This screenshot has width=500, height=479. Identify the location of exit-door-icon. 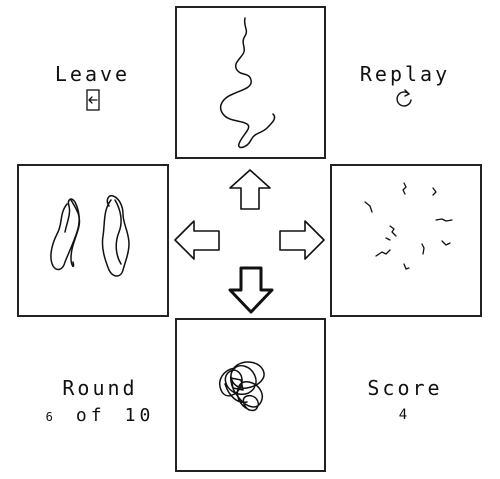
(92, 100).